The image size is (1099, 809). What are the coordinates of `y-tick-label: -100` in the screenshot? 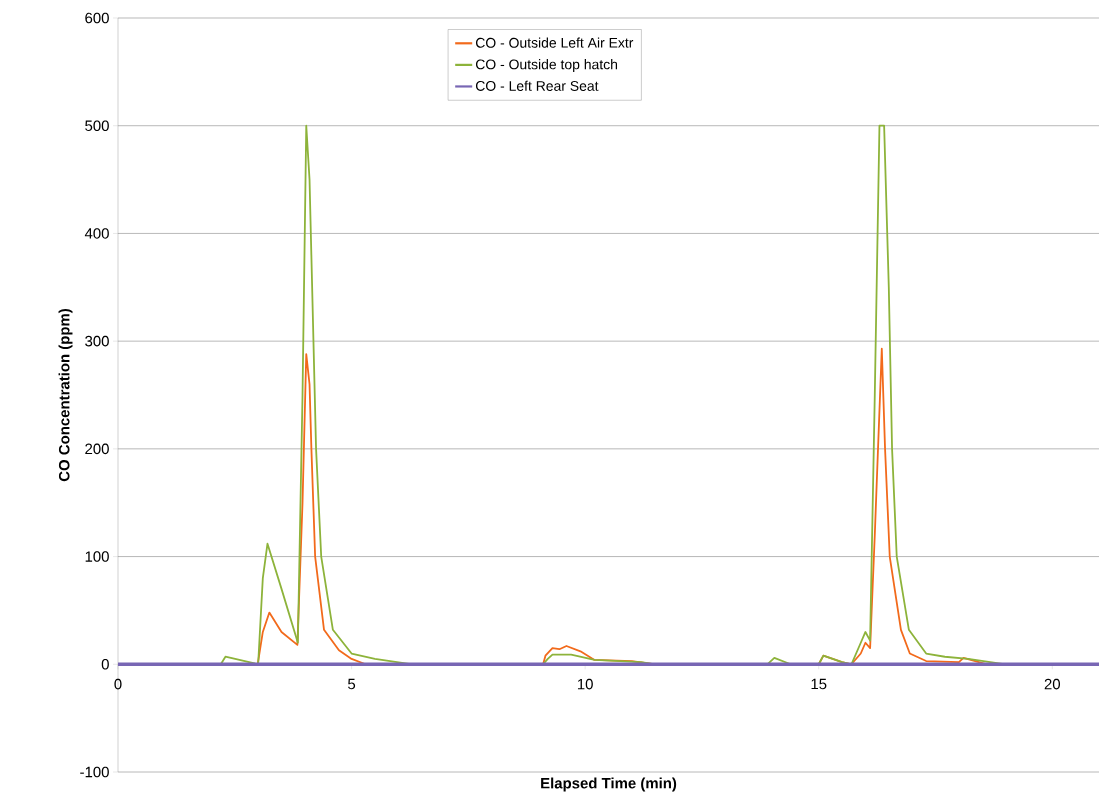 It's located at (94, 772).